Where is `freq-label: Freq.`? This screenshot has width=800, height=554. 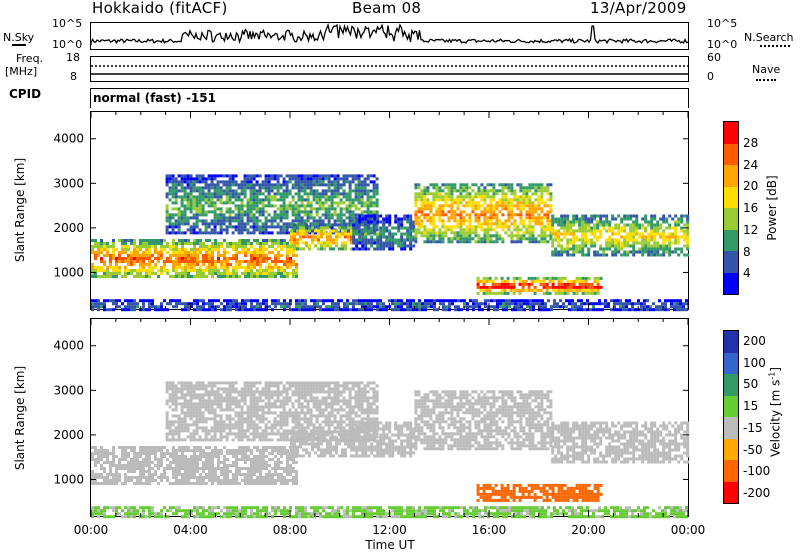 freq-label: Freq. is located at coordinates (30, 58).